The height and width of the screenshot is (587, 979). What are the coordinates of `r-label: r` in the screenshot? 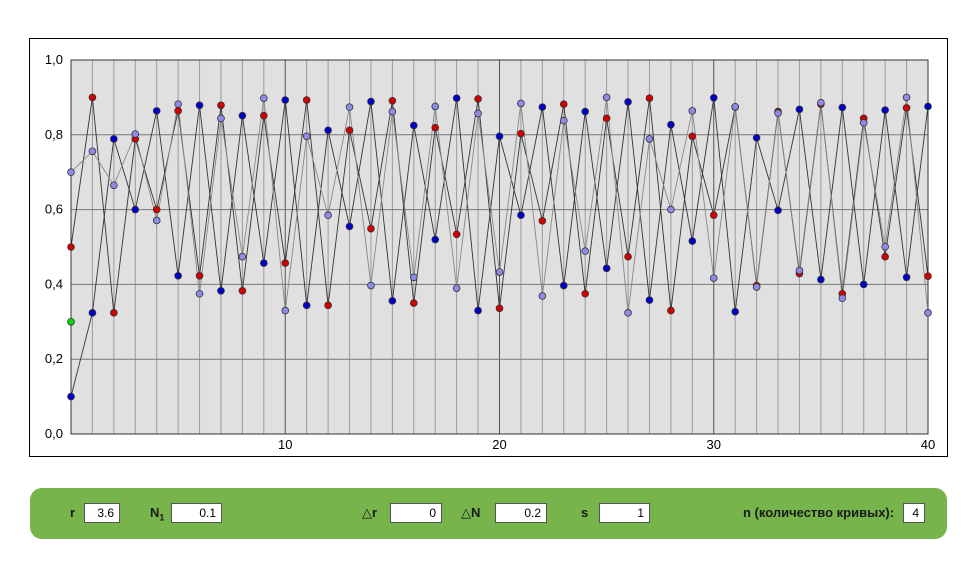 It's located at (73, 512).